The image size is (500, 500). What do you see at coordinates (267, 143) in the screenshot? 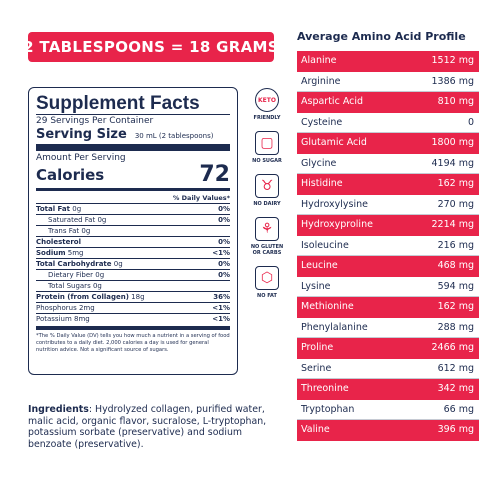
I see `no-sugar-icon-glyph: ▢` at bounding box center [267, 143].